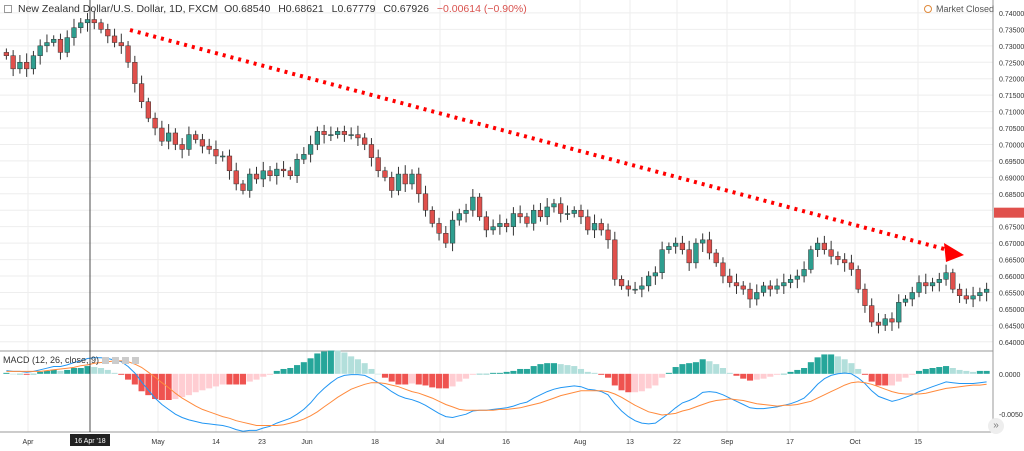  What do you see at coordinates (1011, 343) in the screenshot?
I see `price-tick-20: 0.64000` at bounding box center [1011, 343].